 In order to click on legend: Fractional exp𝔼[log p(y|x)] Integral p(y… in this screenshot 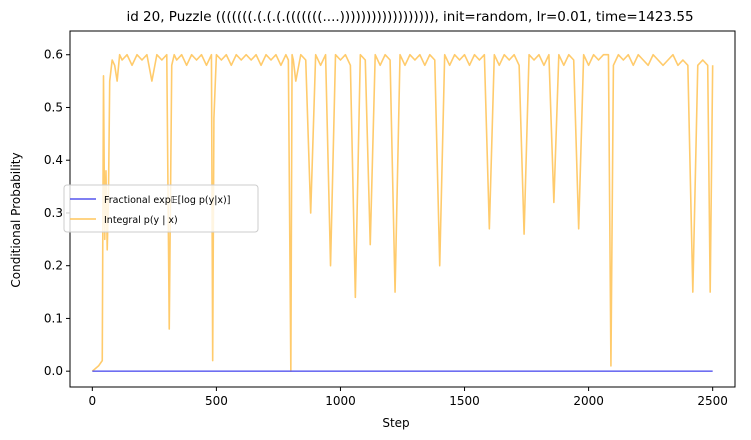, I will do `click(161, 208)`.